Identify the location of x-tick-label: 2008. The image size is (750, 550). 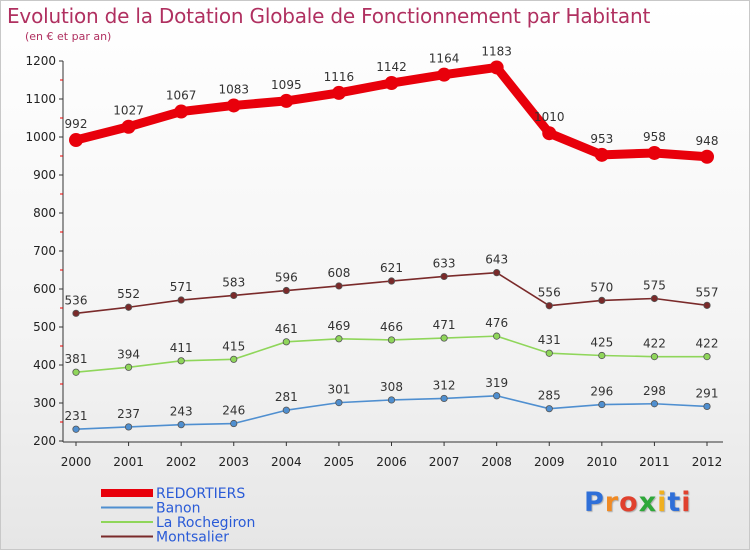
(496, 462).